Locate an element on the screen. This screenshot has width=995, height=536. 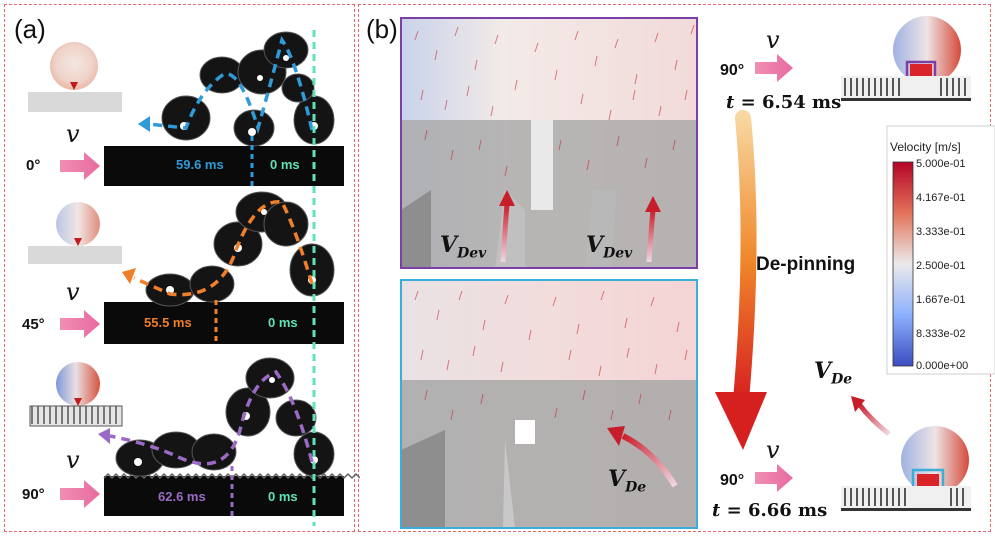
row3-velocity-symbol: v is located at coordinates (73, 460).